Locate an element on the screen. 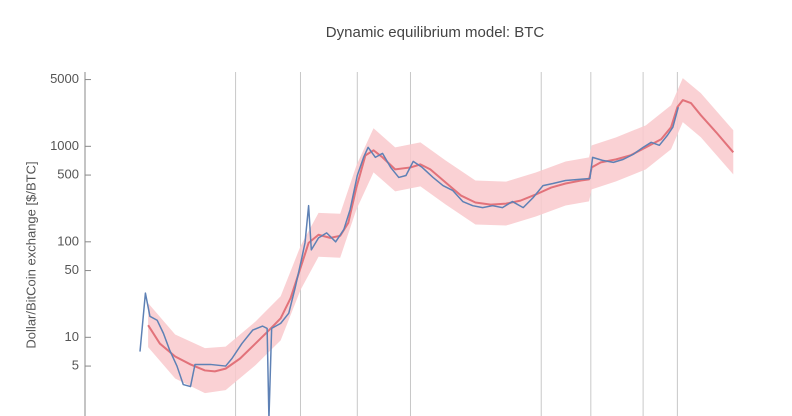 Image resolution: width=792 pixels, height=416 pixels. y-tick-label: 100 is located at coordinates (68, 240).